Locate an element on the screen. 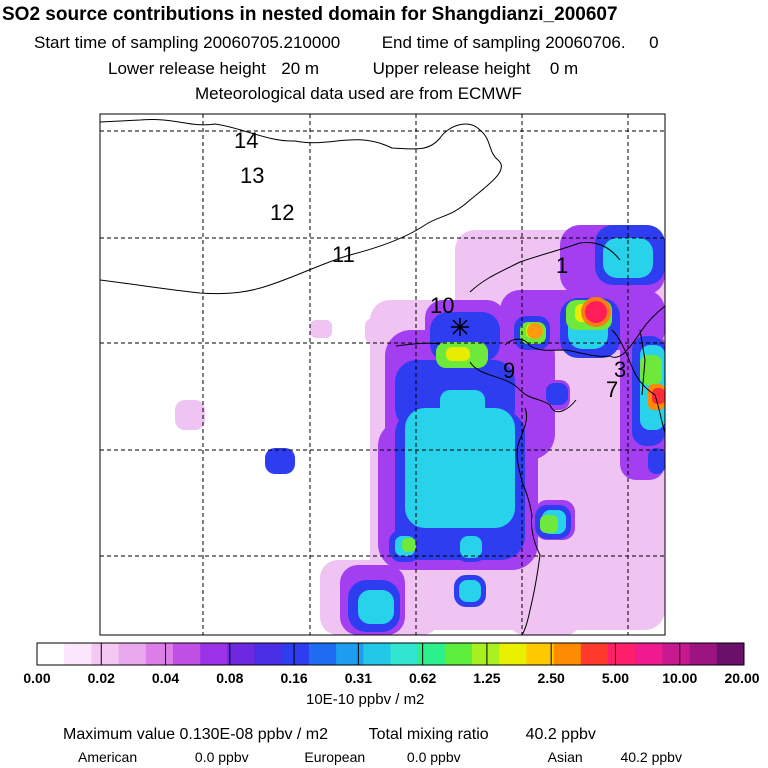 The height and width of the screenshot is (768, 768). total-mixing-label: Total mixing ratio is located at coordinates (428, 734).